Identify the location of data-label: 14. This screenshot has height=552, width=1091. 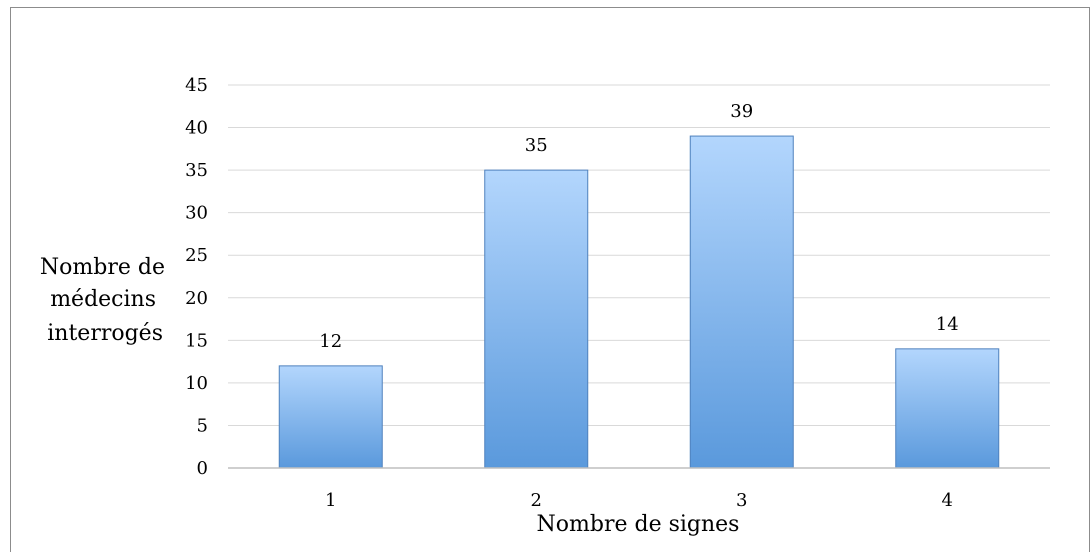
(947, 324).